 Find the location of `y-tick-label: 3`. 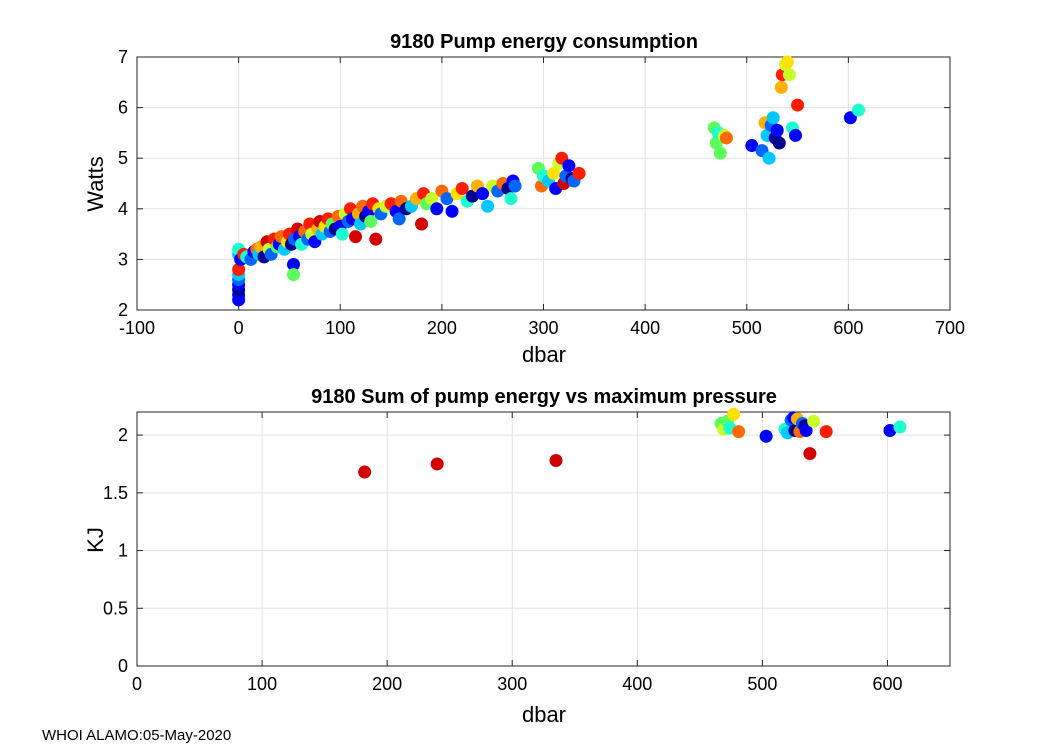

y-tick-label: 3 is located at coordinates (123, 259).